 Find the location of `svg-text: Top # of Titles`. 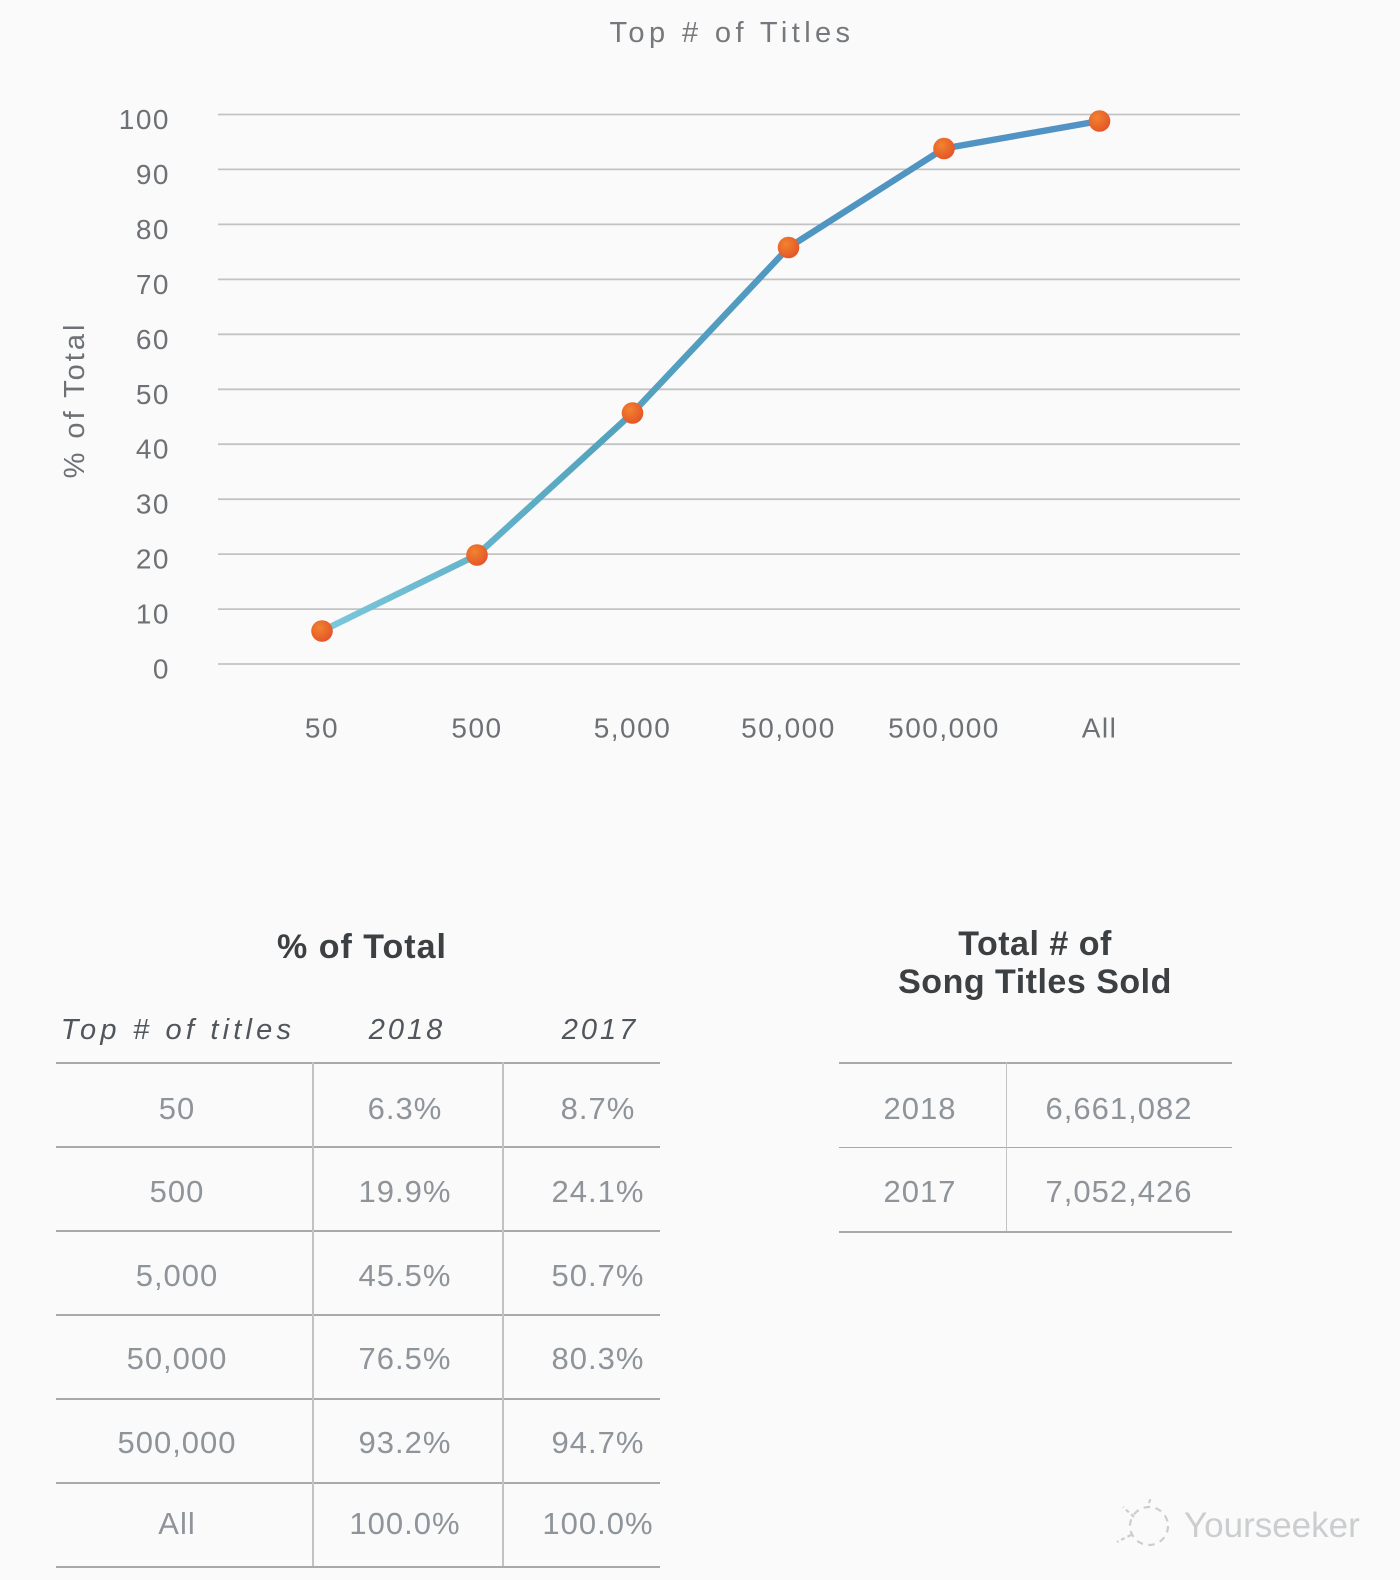

svg-text: Top # of Titles is located at coordinates (732, 33).